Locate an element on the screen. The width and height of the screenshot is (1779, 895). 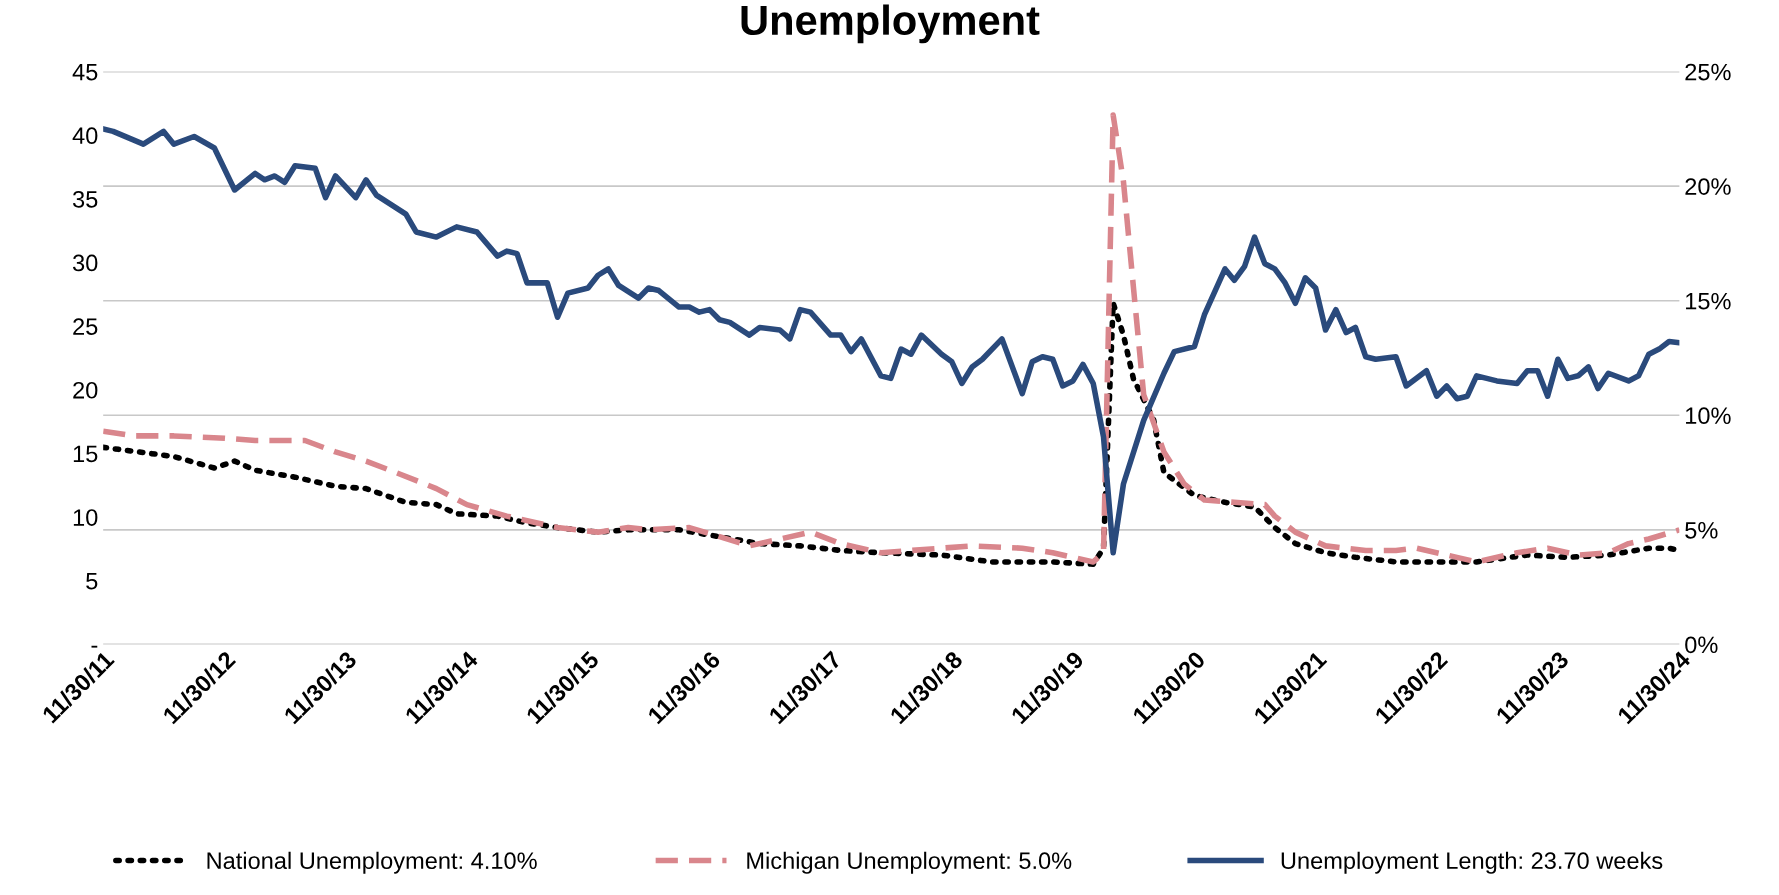
y-tick-label: 5 is located at coordinates (92, 581).